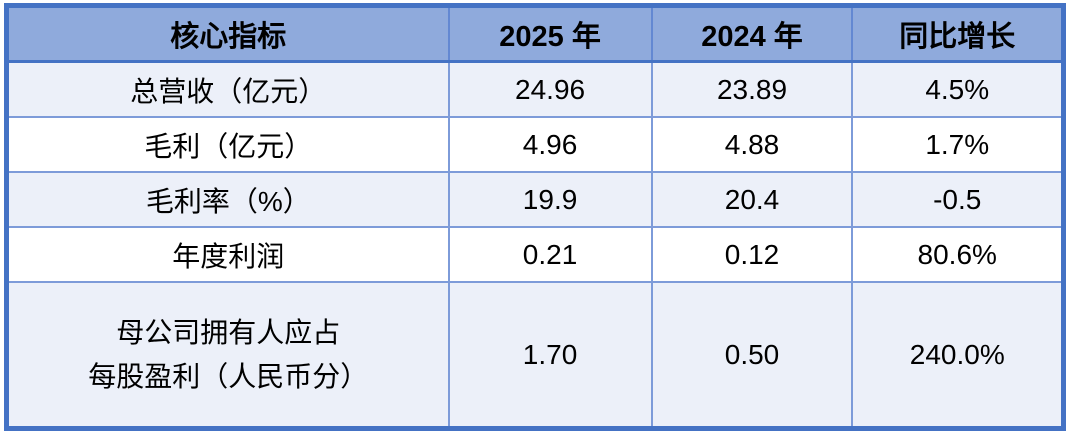 Image resolution: width=1070 pixels, height=435 pixels. I want to click on metric-label-line1: 母公司拥有人应占, so click(228, 333).